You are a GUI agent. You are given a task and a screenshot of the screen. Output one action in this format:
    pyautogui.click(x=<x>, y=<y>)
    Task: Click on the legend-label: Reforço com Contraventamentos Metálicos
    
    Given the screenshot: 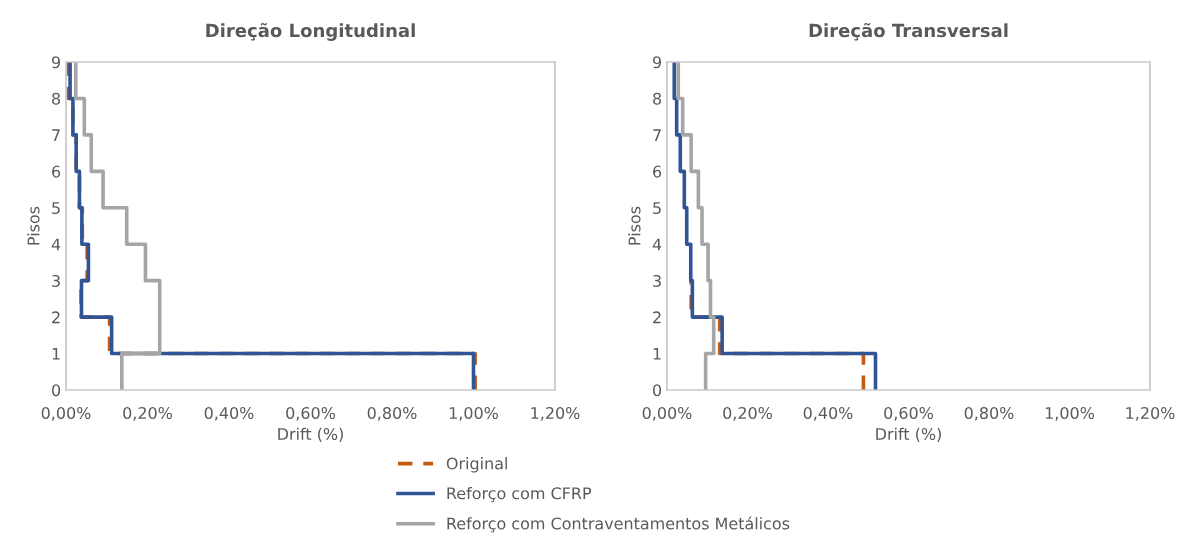 What is the action you would take?
    pyautogui.click(x=618, y=524)
    